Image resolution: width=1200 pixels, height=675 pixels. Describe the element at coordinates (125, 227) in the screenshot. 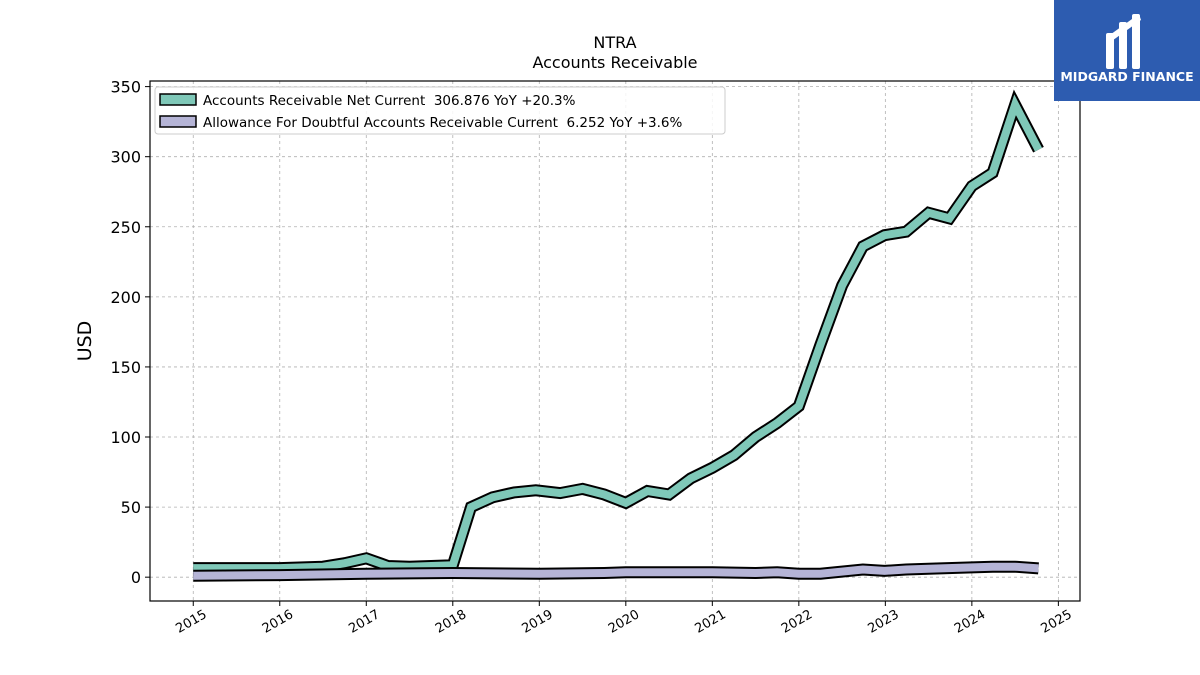

I see `y-tick-label: 250` at that location.